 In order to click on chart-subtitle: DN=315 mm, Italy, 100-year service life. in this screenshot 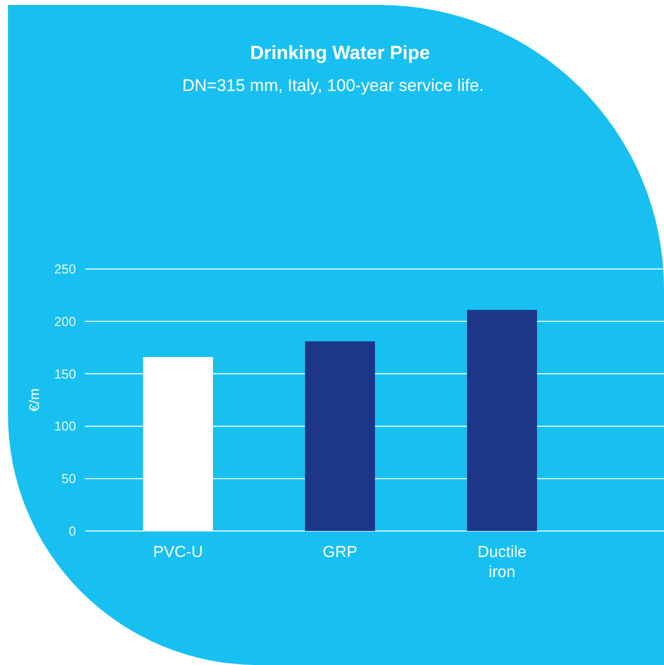, I will do `click(333, 85)`.